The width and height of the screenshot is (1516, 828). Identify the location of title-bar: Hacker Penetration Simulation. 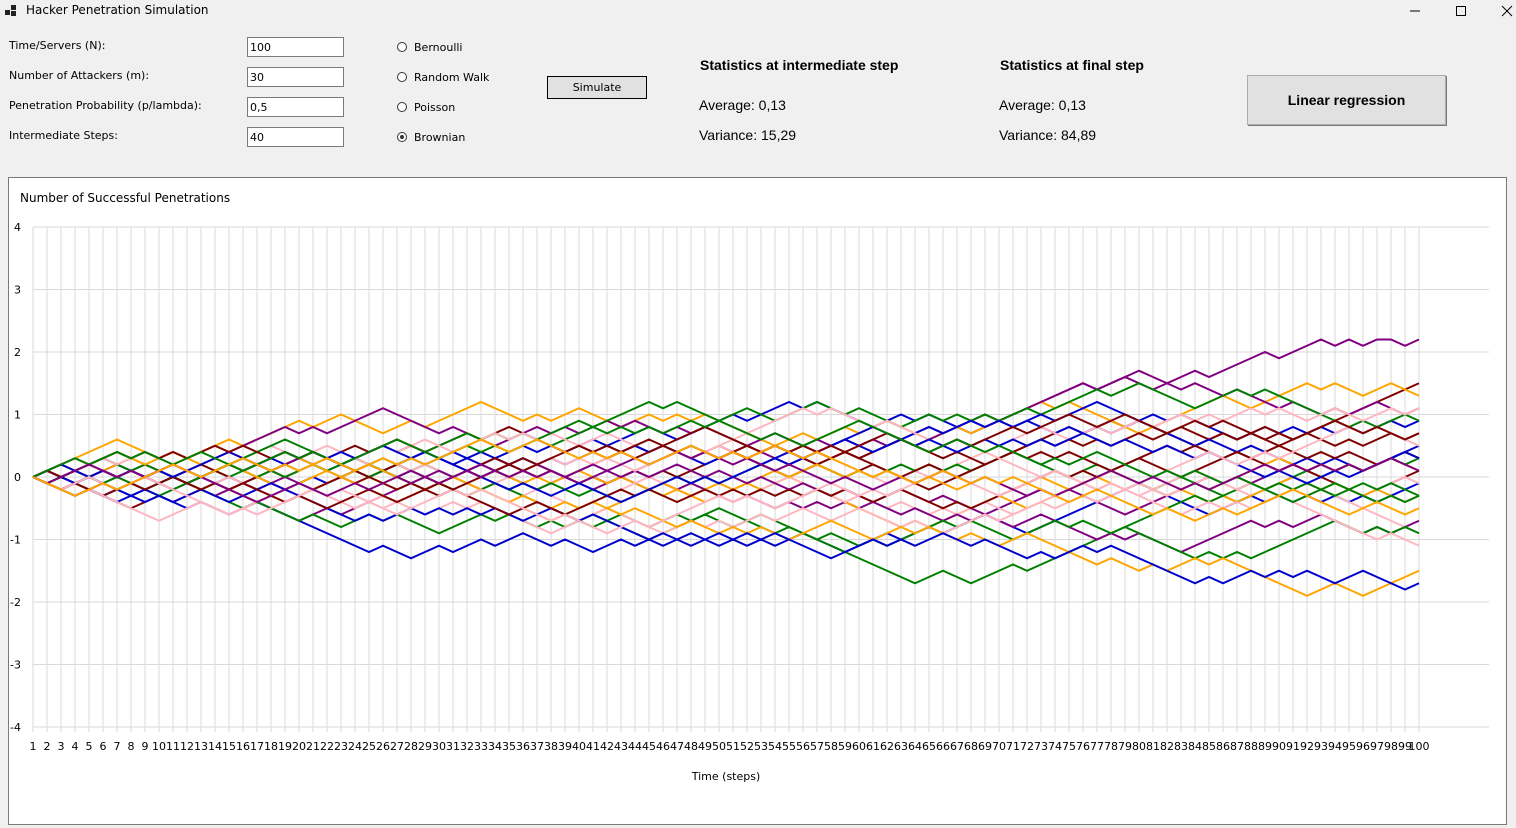
(758, 11).